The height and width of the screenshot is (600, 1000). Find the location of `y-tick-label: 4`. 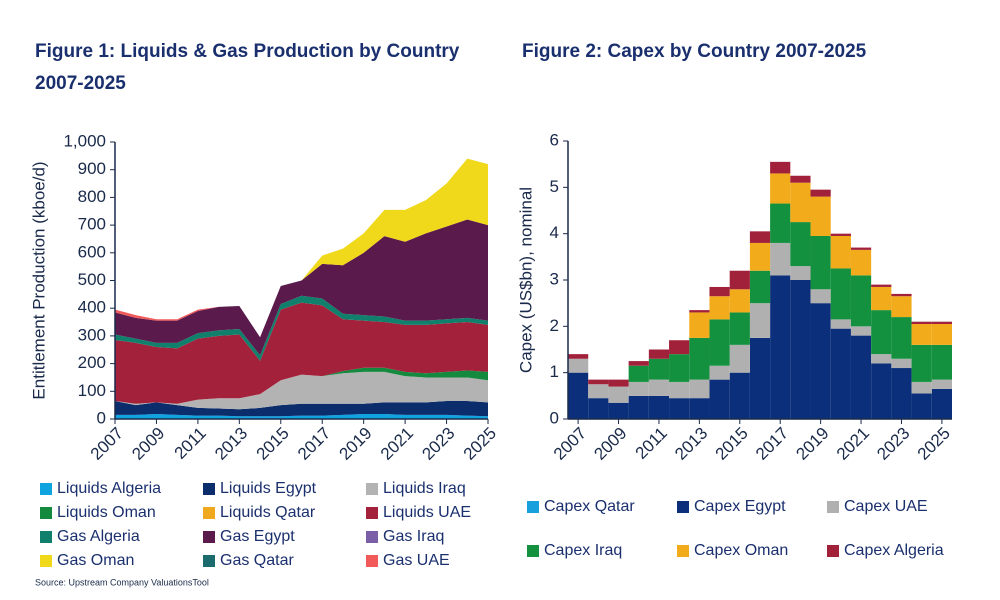

y-tick-label: 4 is located at coordinates (554, 232).